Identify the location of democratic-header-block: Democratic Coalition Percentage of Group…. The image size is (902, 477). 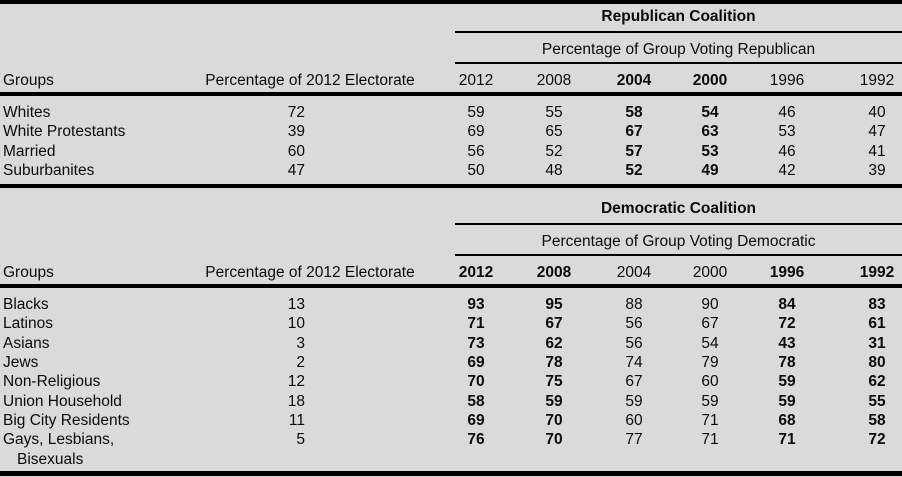
(678, 222).